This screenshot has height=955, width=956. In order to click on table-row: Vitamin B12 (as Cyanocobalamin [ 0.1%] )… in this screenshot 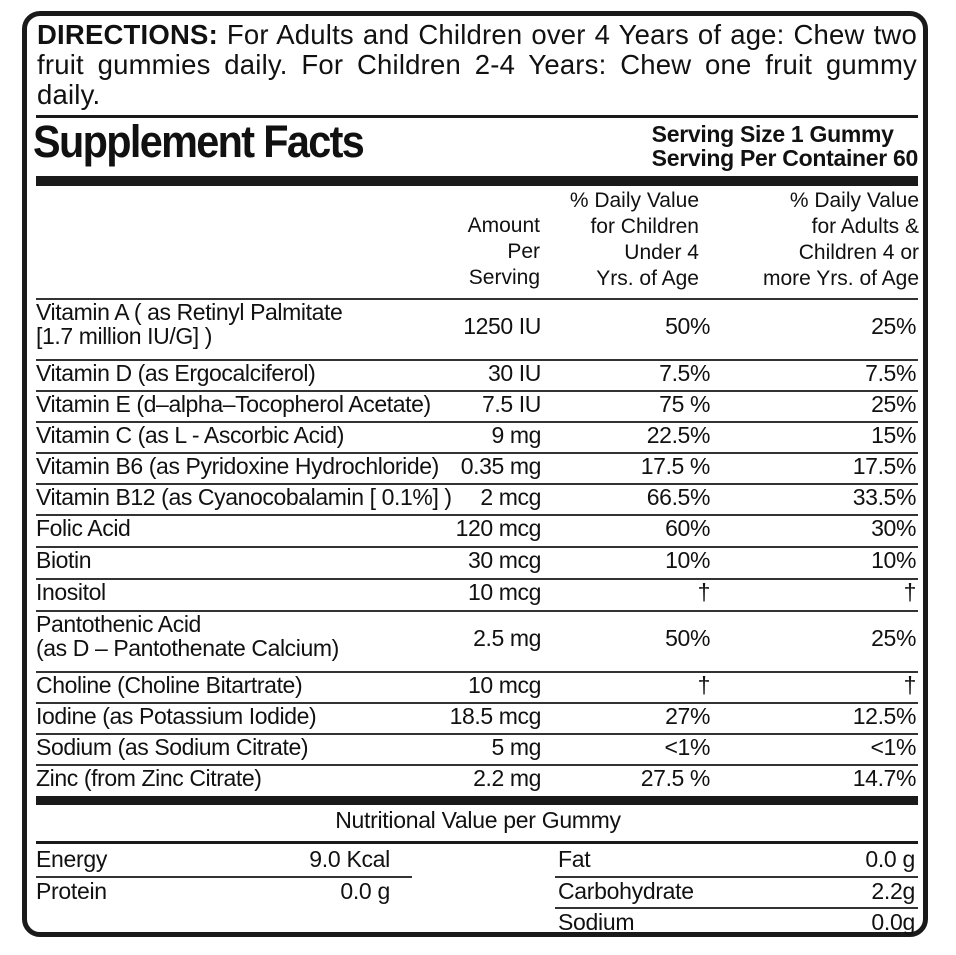, I will do `click(477, 499)`.